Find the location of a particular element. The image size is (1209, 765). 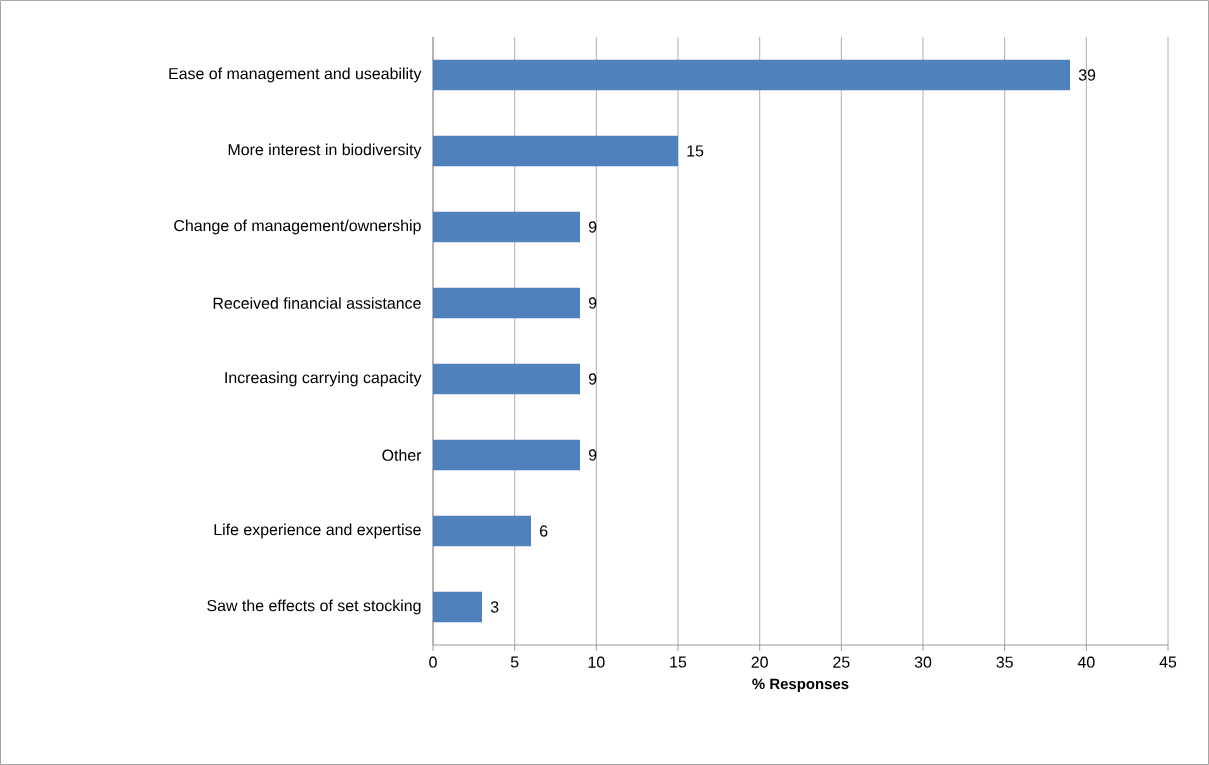

data-label: 39 is located at coordinates (1087, 75).